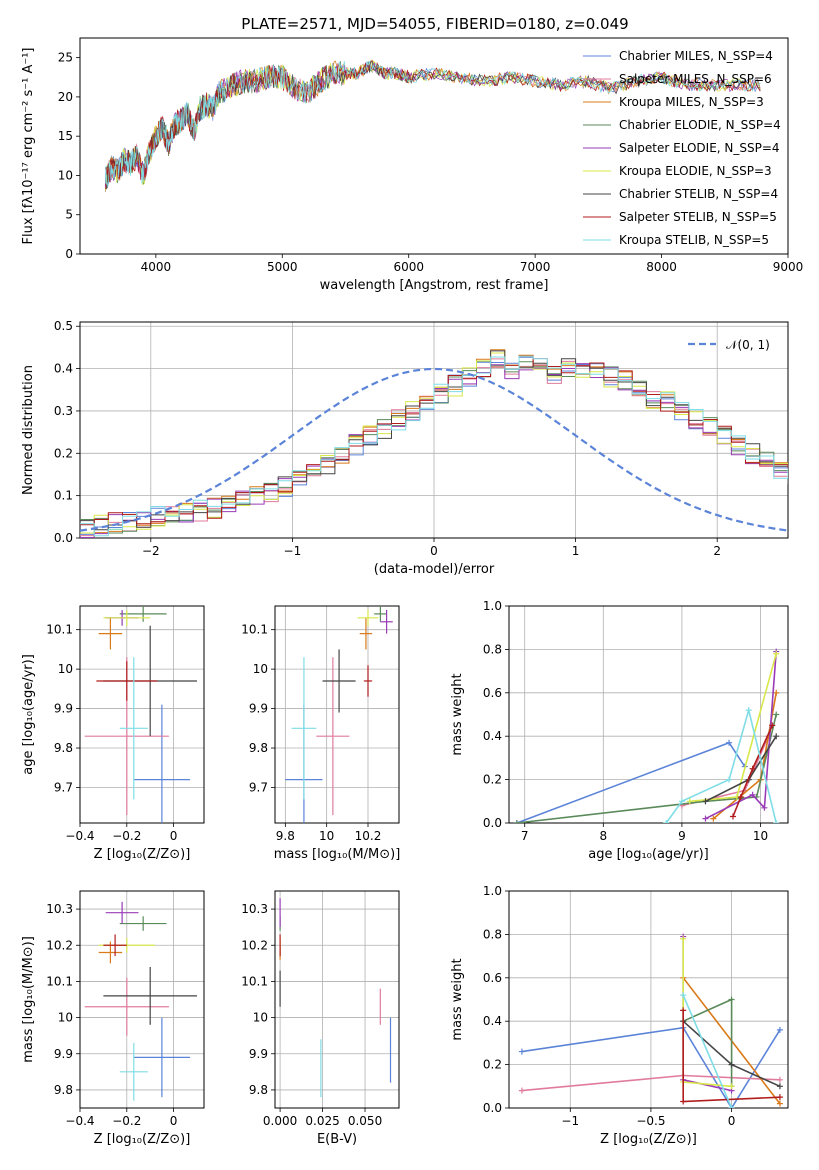  Describe the element at coordinates (65, 97) in the screenshot. I see `y-tick-label: 20` at that location.